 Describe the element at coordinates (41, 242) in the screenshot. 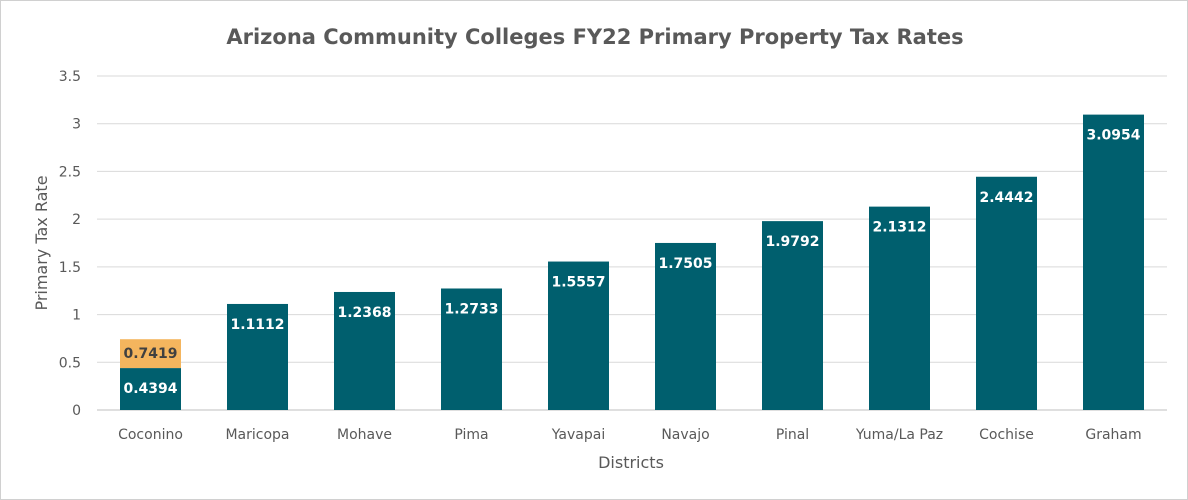

I see `y-axis-label: Primary Tax Rate` at that location.